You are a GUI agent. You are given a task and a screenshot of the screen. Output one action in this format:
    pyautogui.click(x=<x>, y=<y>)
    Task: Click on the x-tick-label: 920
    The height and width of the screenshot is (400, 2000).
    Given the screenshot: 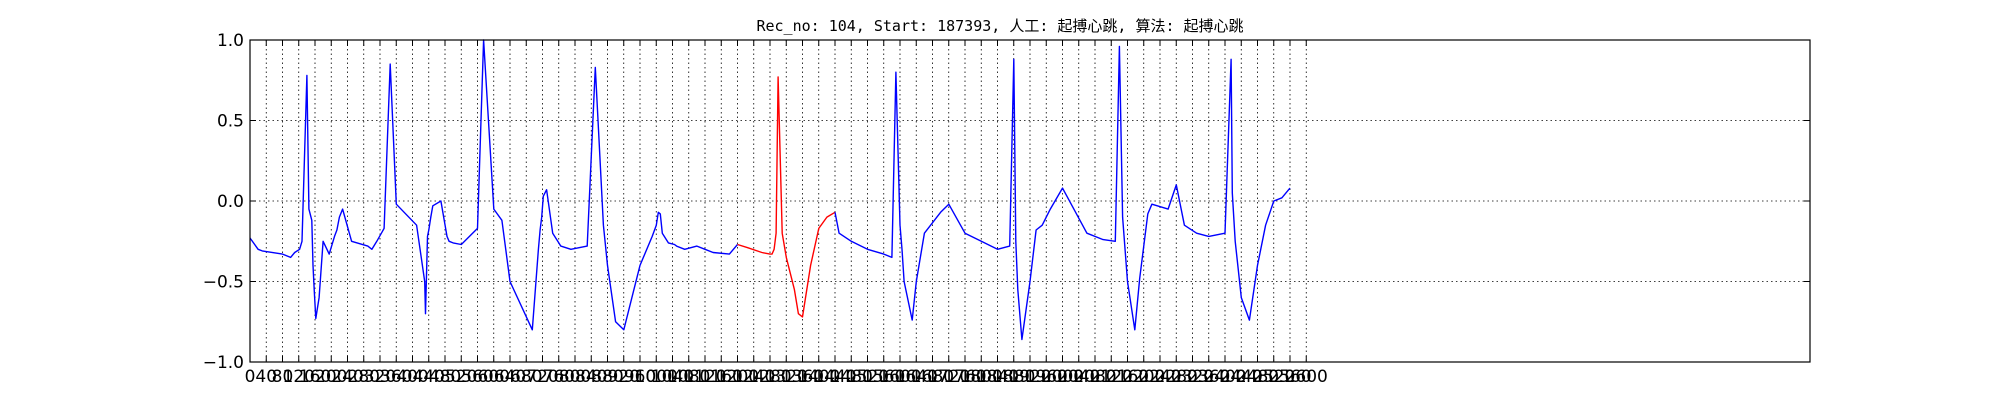 What is the action you would take?
    pyautogui.click(x=624, y=377)
    